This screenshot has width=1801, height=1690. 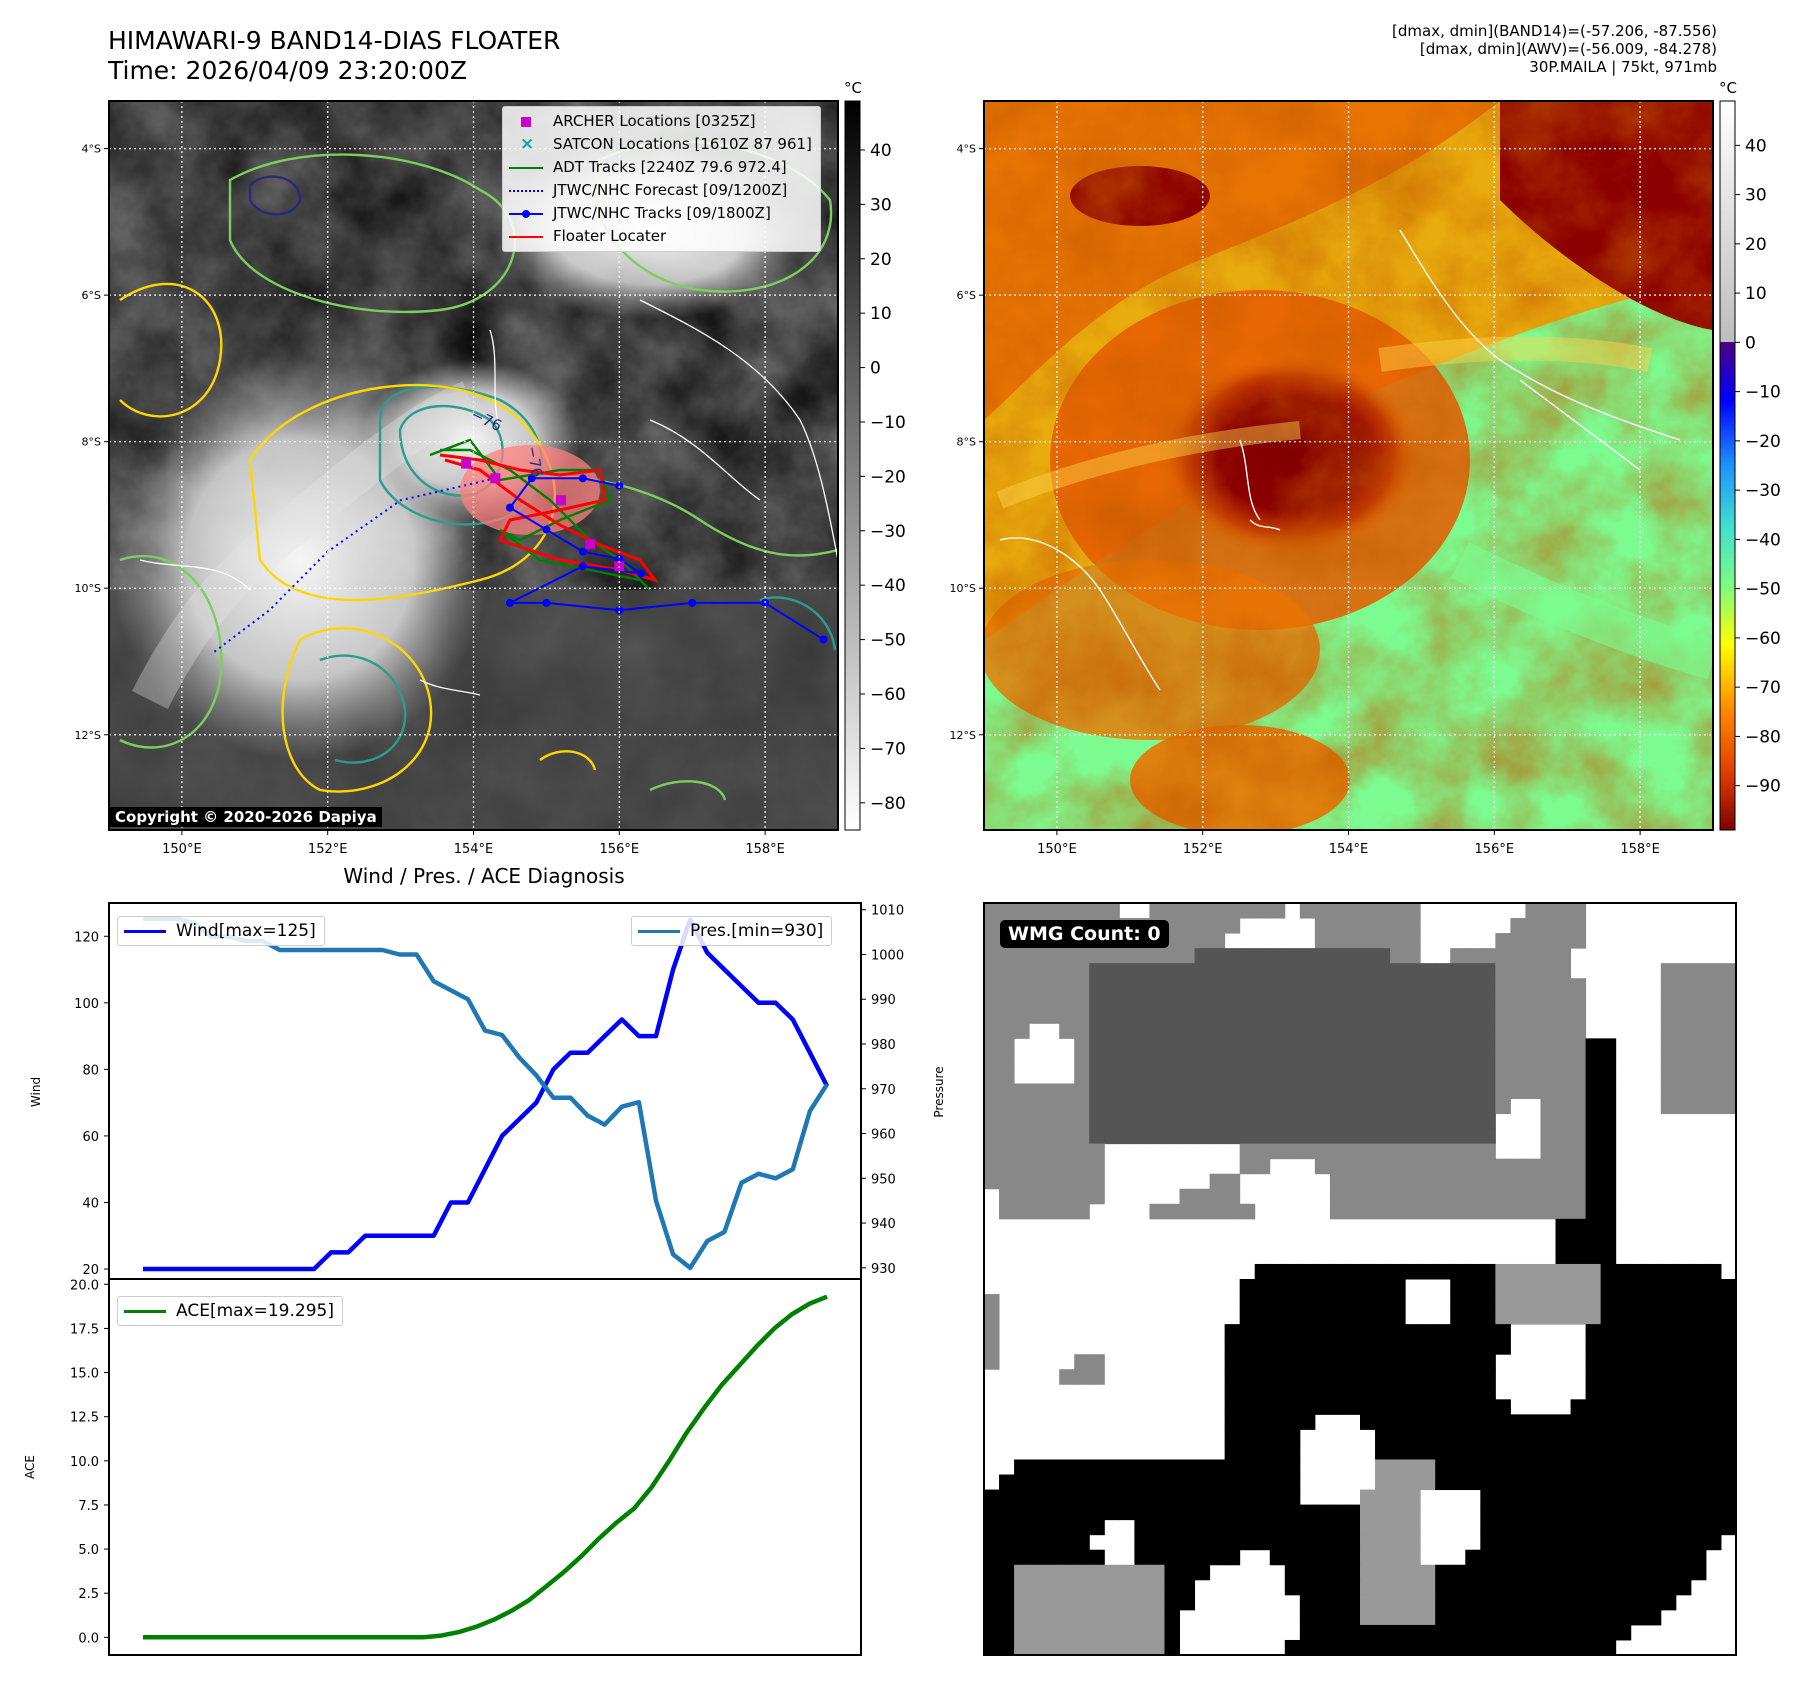 What do you see at coordinates (90, 1203) in the screenshot?
I see `y-tick-label: 40` at bounding box center [90, 1203].